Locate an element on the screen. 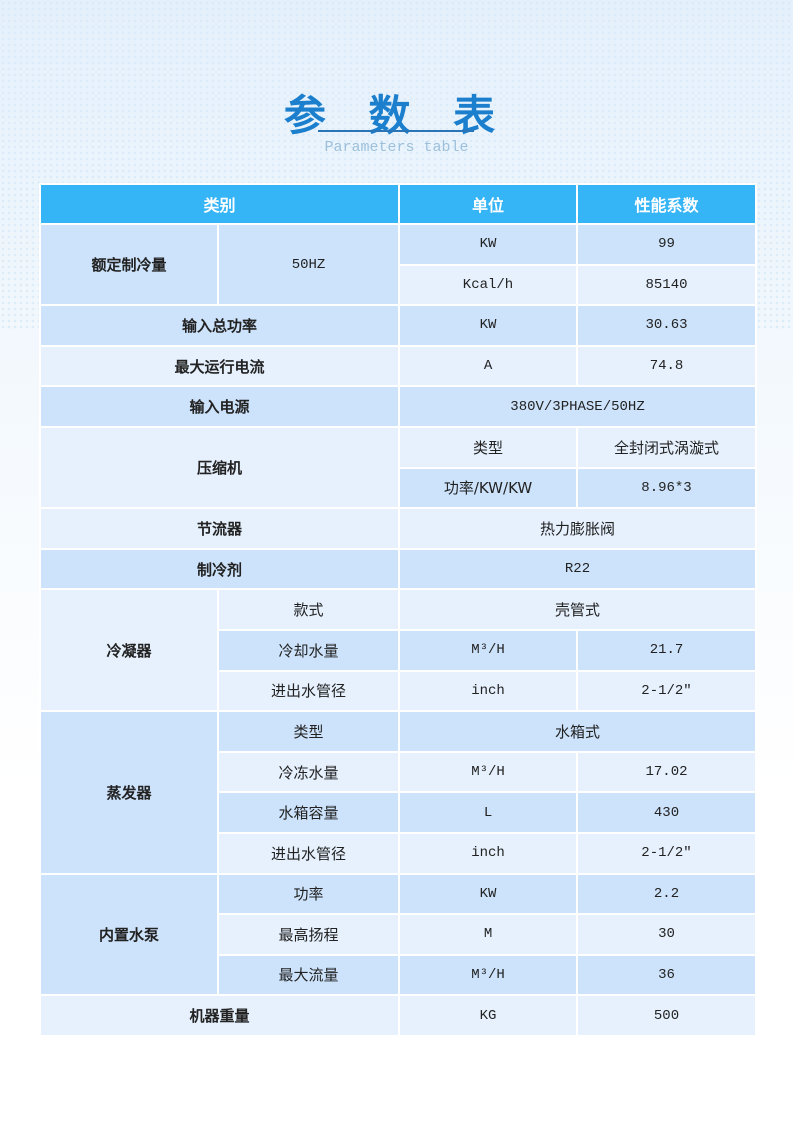 The height and width of the screenshot is (1122, 793). column-header: 单位 is located at coordinates (488, 204).